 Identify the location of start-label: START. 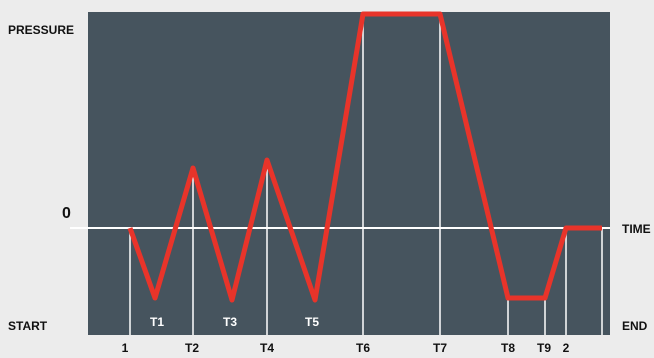
(28, 326).